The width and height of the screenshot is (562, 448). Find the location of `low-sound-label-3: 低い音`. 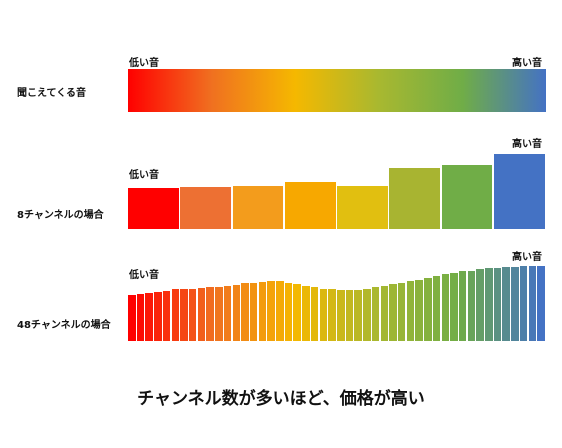

low-sound-label-3: 低い音 is located at coordinates (144, 275).